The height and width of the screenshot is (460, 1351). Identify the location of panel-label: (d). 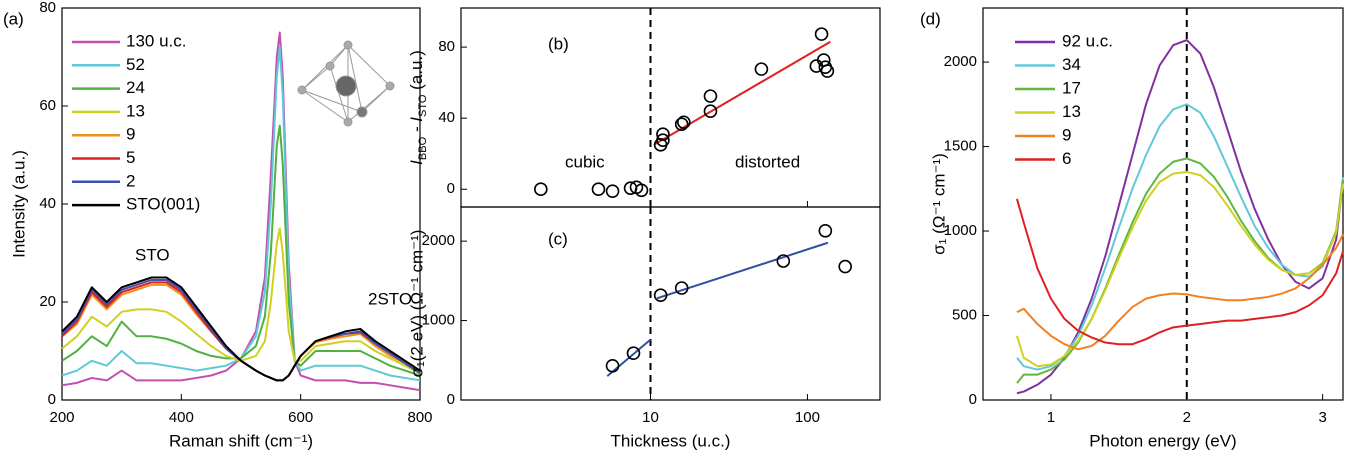
(930, 18).